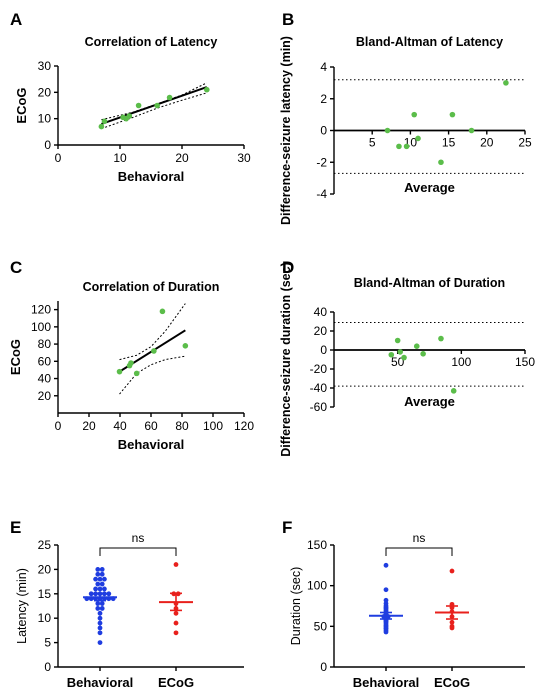 Image resolution: width=550 pixels, height=700 pixels. What do you see at coordinates (372, 143) in the screenshot?
I see `x-tick-label: 5` at bounding box center [372, 143].